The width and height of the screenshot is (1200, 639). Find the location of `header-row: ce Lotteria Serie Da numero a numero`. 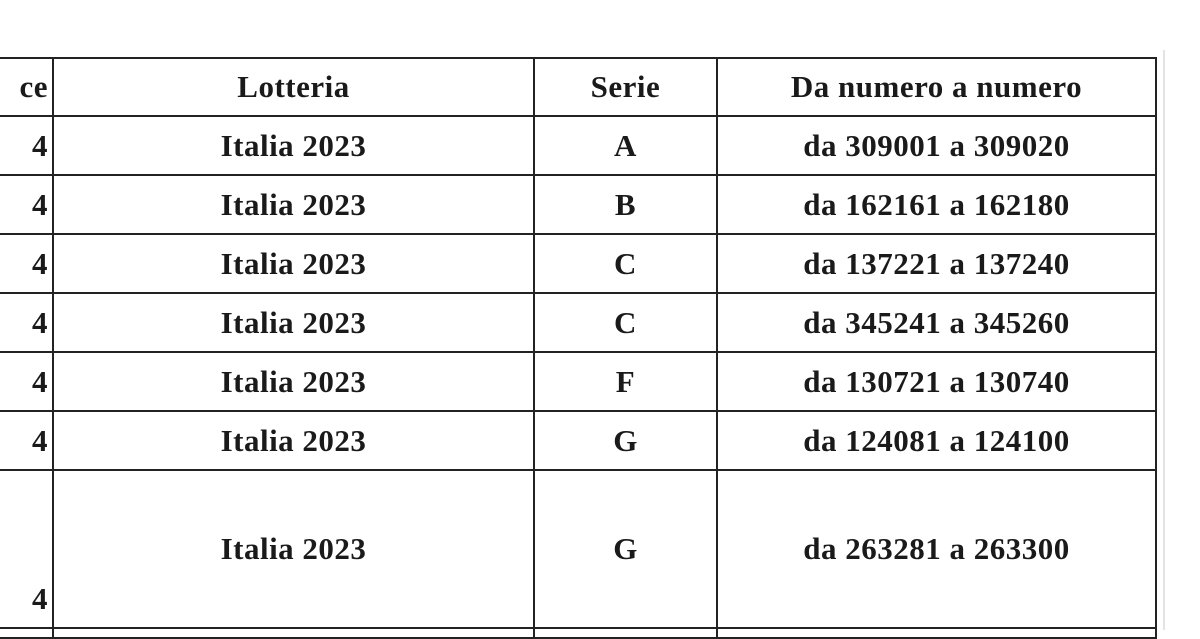

header-row: ce Lotteria Serie Da numero a numero is located at coordinates (578, 87).